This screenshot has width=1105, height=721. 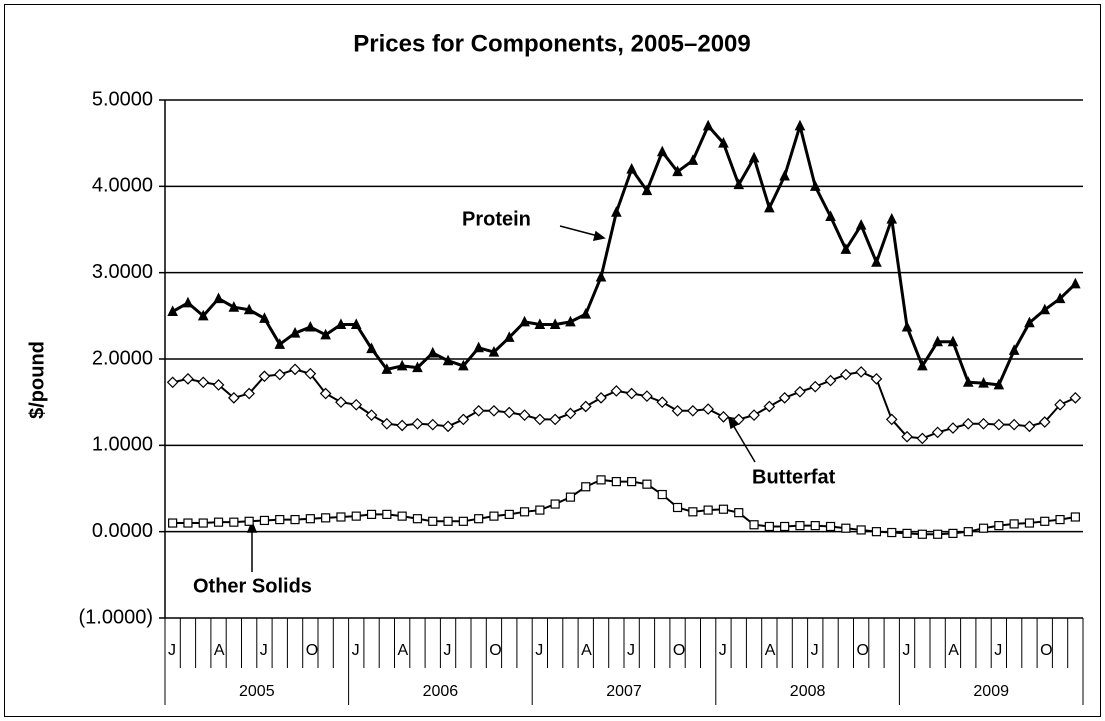 What do you see at coordinates (586, 650) in the screenshot?
I see `x-tick-label: A` at bounding box center [586, 650].